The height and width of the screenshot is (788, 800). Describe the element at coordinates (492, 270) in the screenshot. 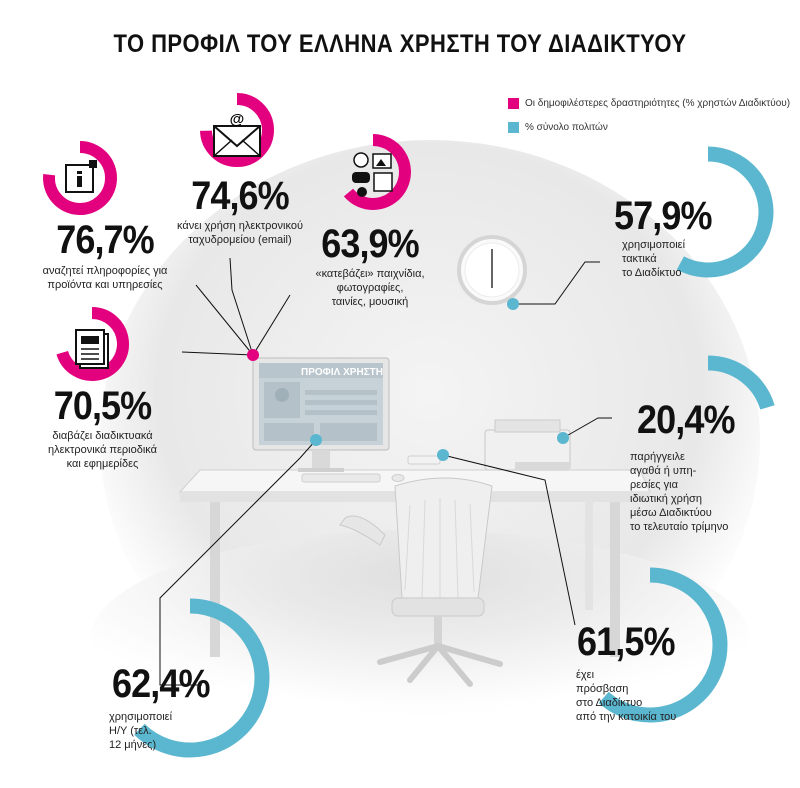

I see `clock-icon` at that location.